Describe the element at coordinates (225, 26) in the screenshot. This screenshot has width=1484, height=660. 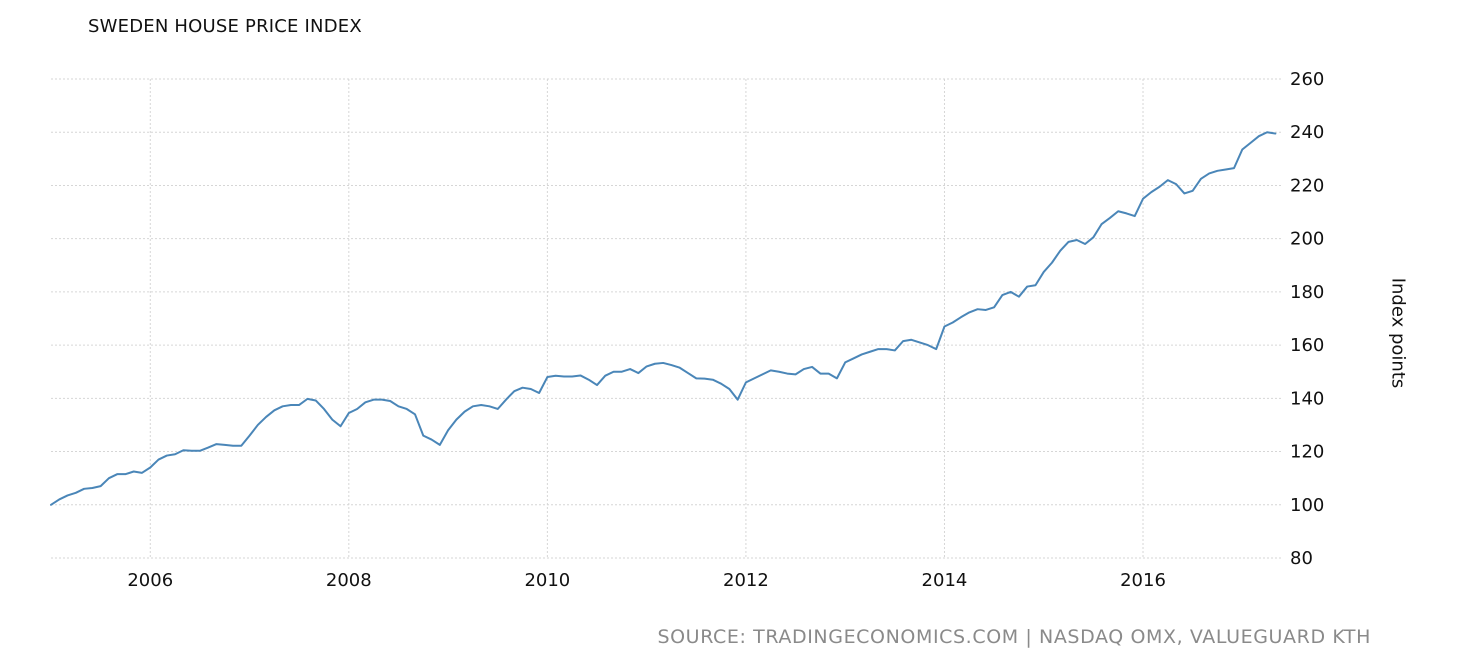
I see `chart-title: SWEDEN HOUSE PRICE INDEX` at that location.